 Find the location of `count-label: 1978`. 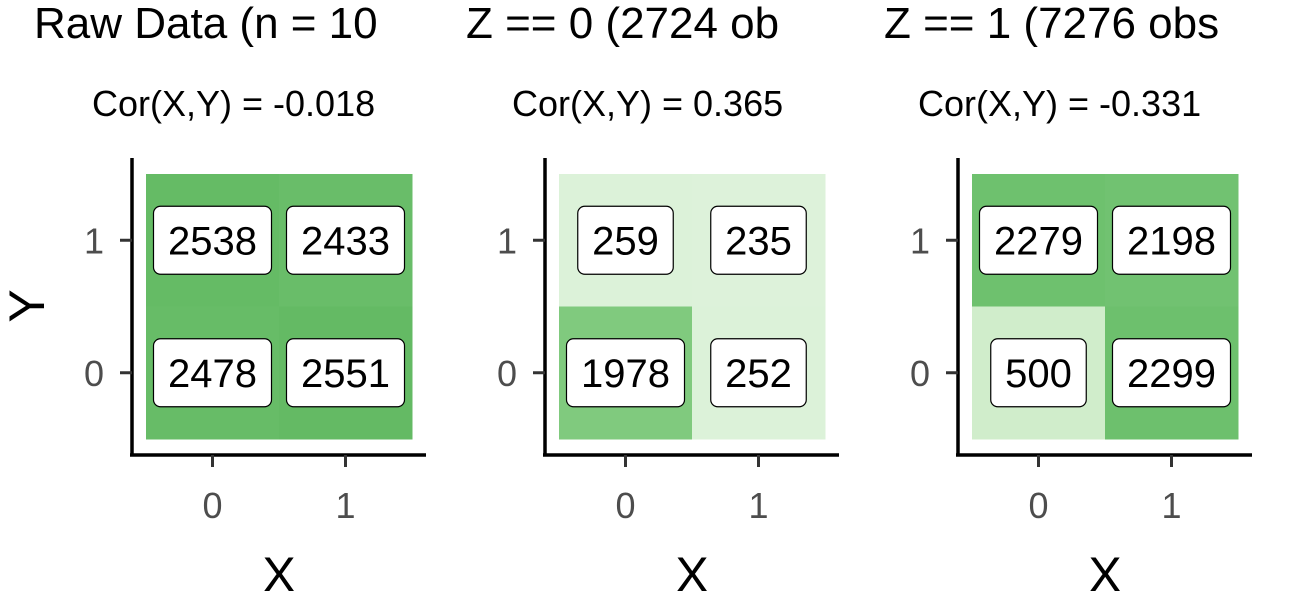

count-label: 1978 is located at coordinates (625, 374).